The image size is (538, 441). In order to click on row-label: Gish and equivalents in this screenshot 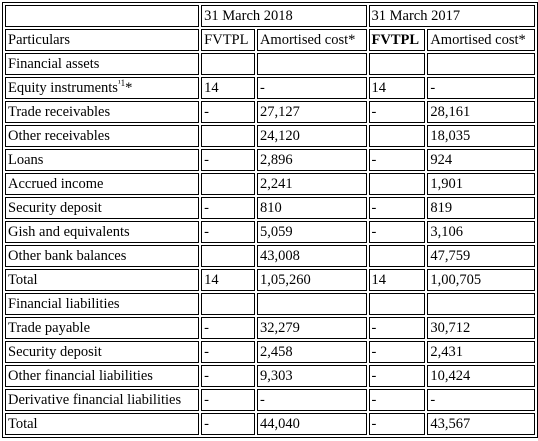, I will do `click(102, 232)`.